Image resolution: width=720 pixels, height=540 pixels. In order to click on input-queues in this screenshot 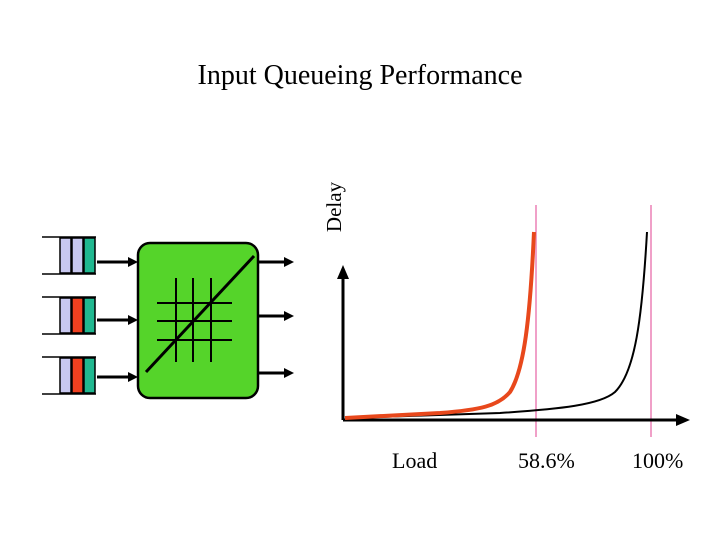, I will do `click(69, 315)`.